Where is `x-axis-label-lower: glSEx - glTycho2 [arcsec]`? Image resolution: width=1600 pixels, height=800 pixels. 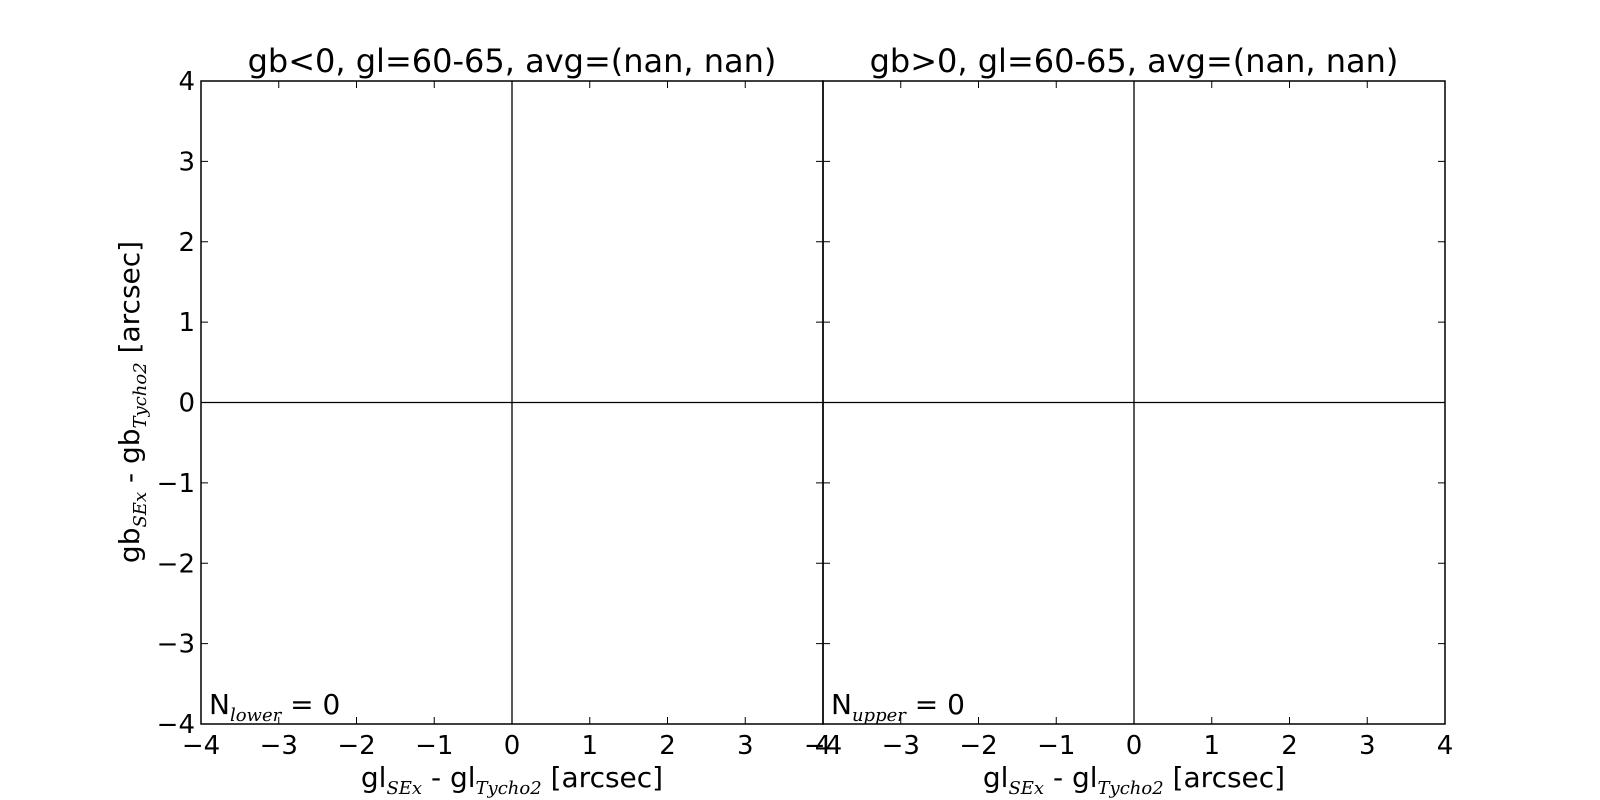
x-axis-label-lower: glSEx - glTycho2 [arcsec] is located at coordinates (512, 780).